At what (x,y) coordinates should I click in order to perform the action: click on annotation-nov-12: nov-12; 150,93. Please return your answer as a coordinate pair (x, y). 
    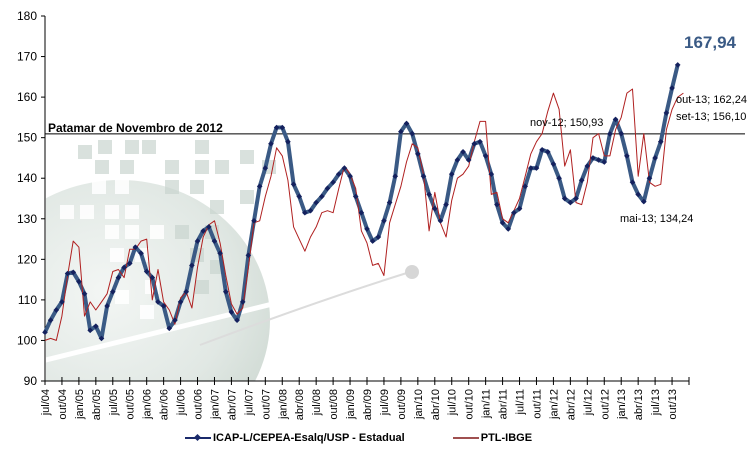
    Looking at the image, I should click on (566, 123).